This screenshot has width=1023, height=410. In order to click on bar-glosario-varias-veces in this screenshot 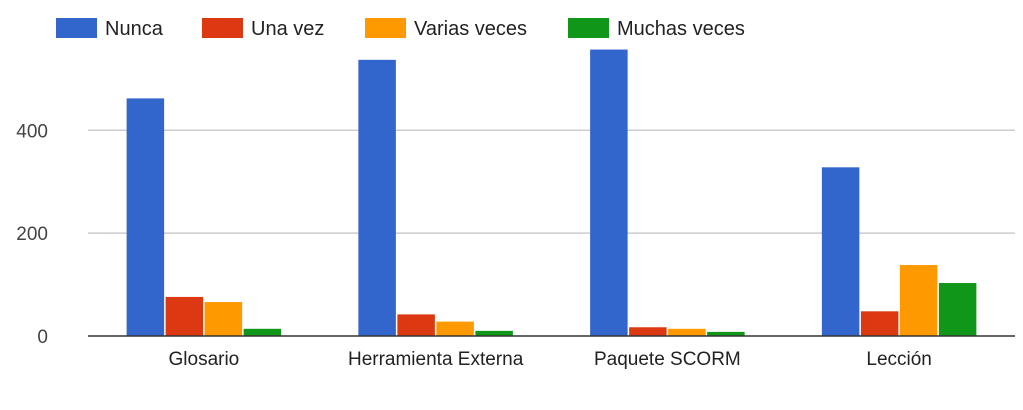, I will do `click(223, 319)`.